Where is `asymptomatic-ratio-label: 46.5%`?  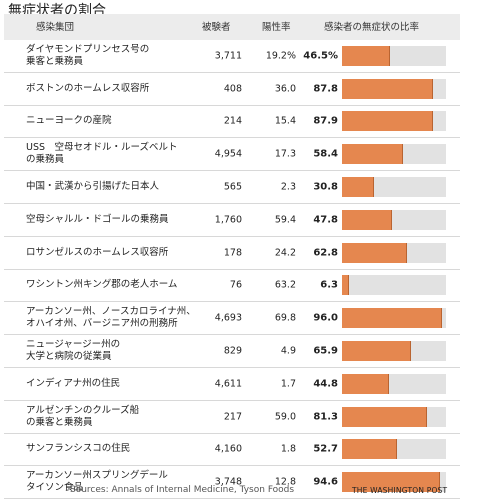
asymptomatic-ratio-label: 46.5% is located at coordinates (320, 56).